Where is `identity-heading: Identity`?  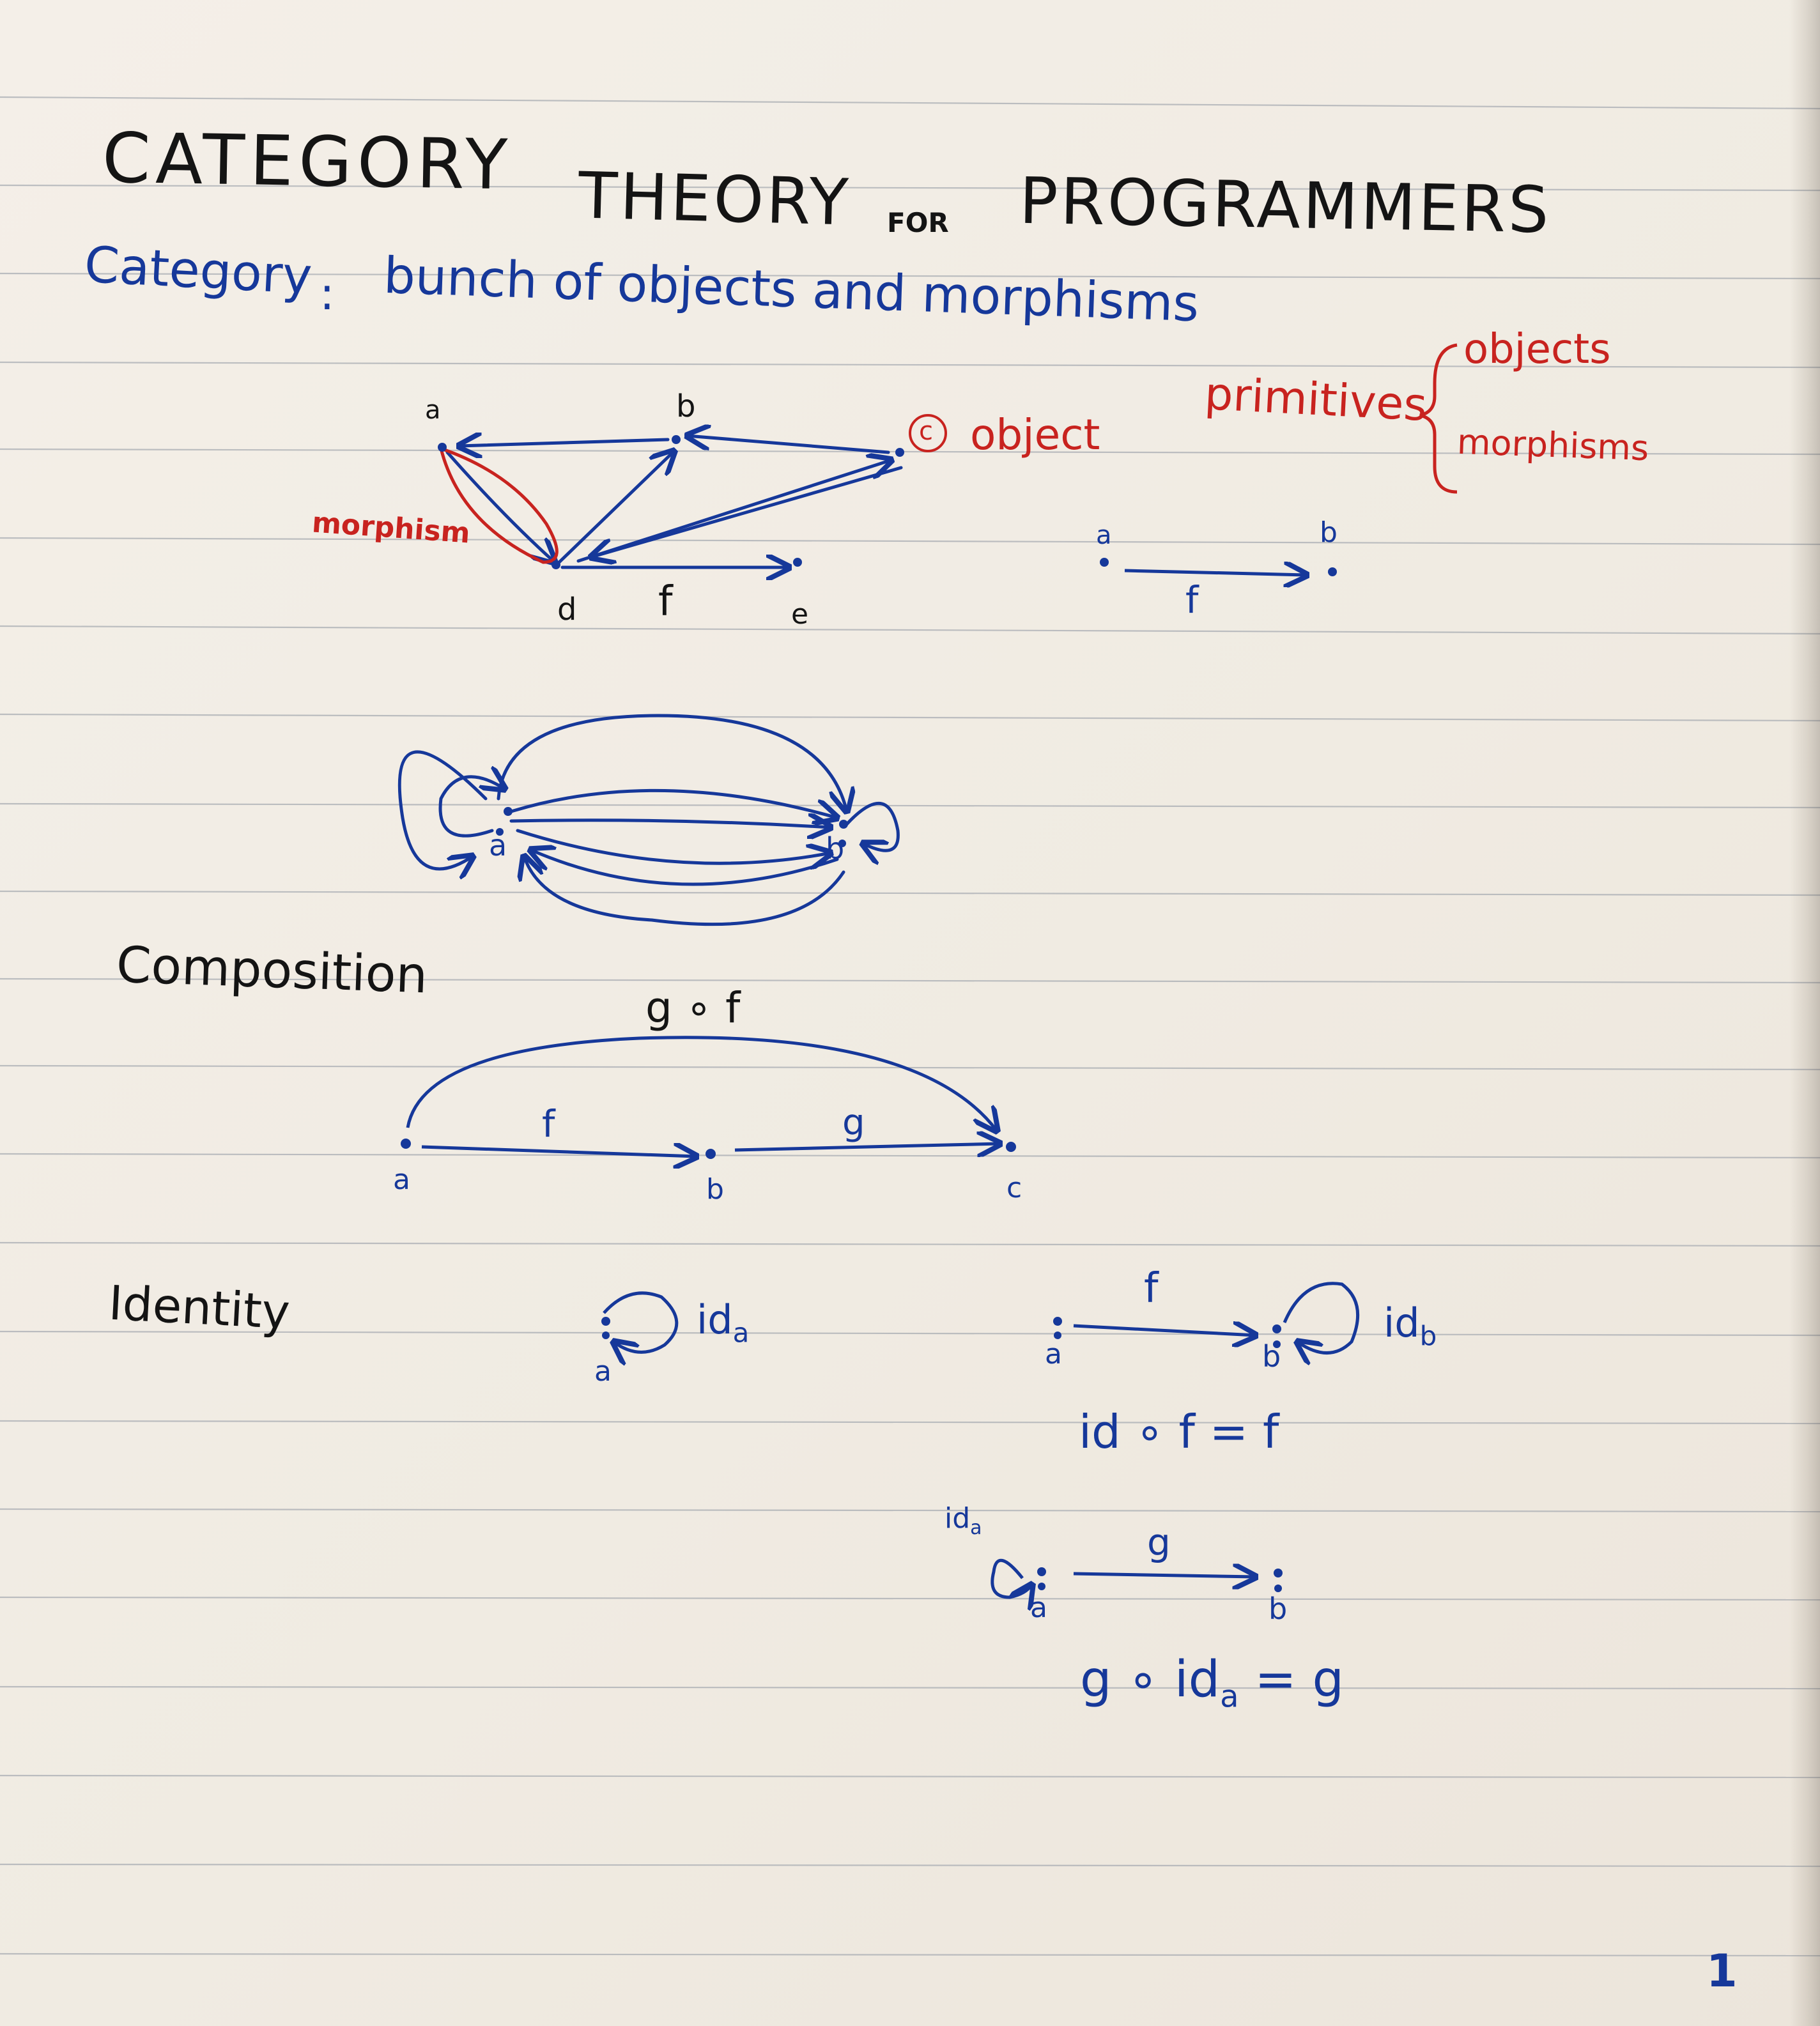 identity-heading: Identity is located at coordinates (199, 1308).